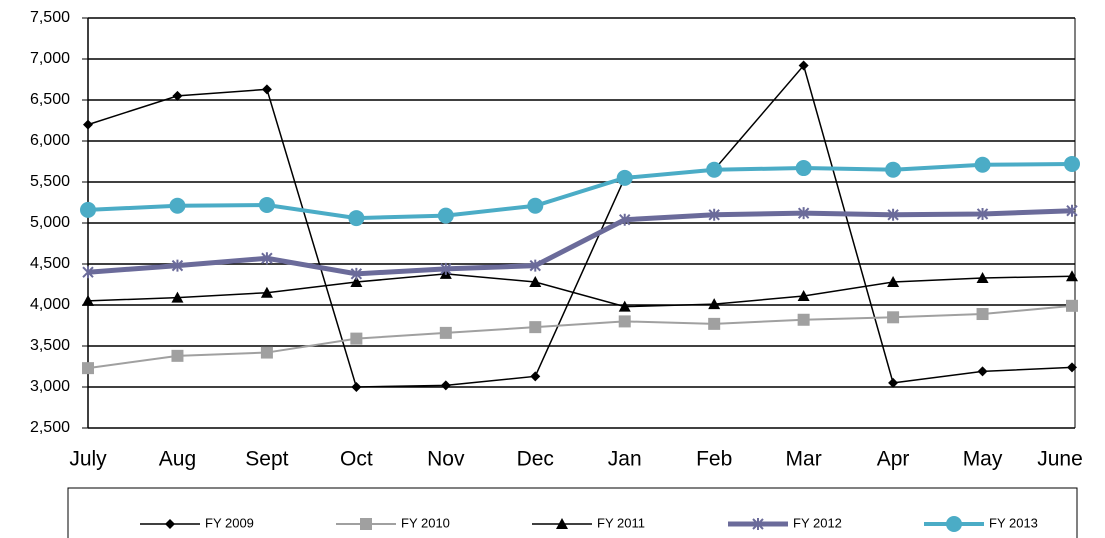 The height and width of the screenshot is (538, 1105). Describe the element at coordinates (50, 17) in the screenshot. I see `y-tick-label: 7,500` at that location.